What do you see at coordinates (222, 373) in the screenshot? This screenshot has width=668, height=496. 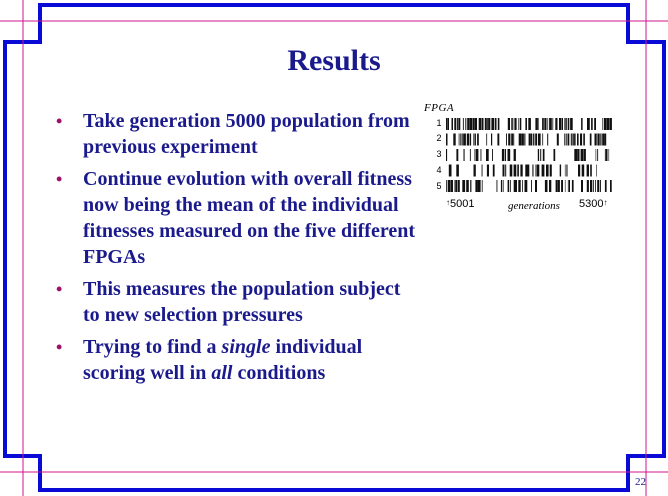 I see `emphasis-text: all` at bounding box center [222, 373].